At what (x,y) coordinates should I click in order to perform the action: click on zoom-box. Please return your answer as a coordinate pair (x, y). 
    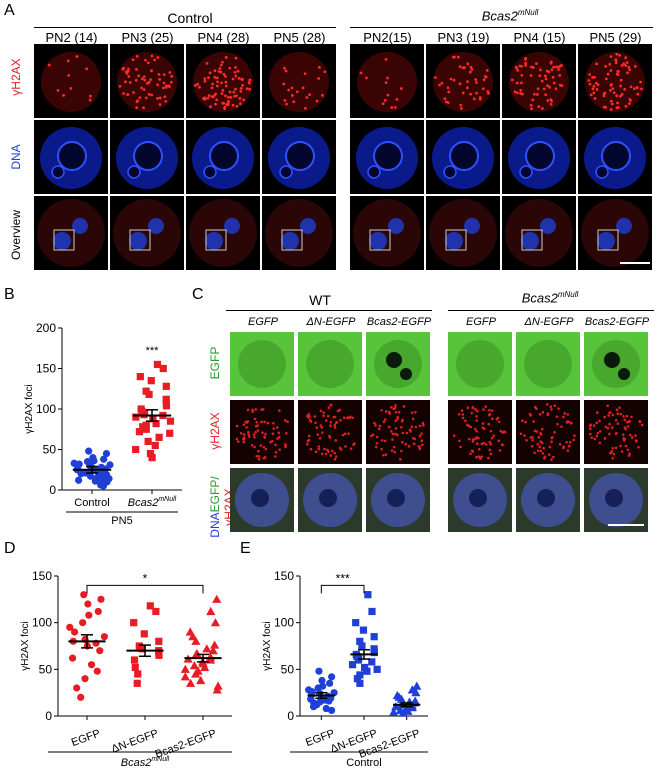
    Looking at the image, I should click on (456, 240).